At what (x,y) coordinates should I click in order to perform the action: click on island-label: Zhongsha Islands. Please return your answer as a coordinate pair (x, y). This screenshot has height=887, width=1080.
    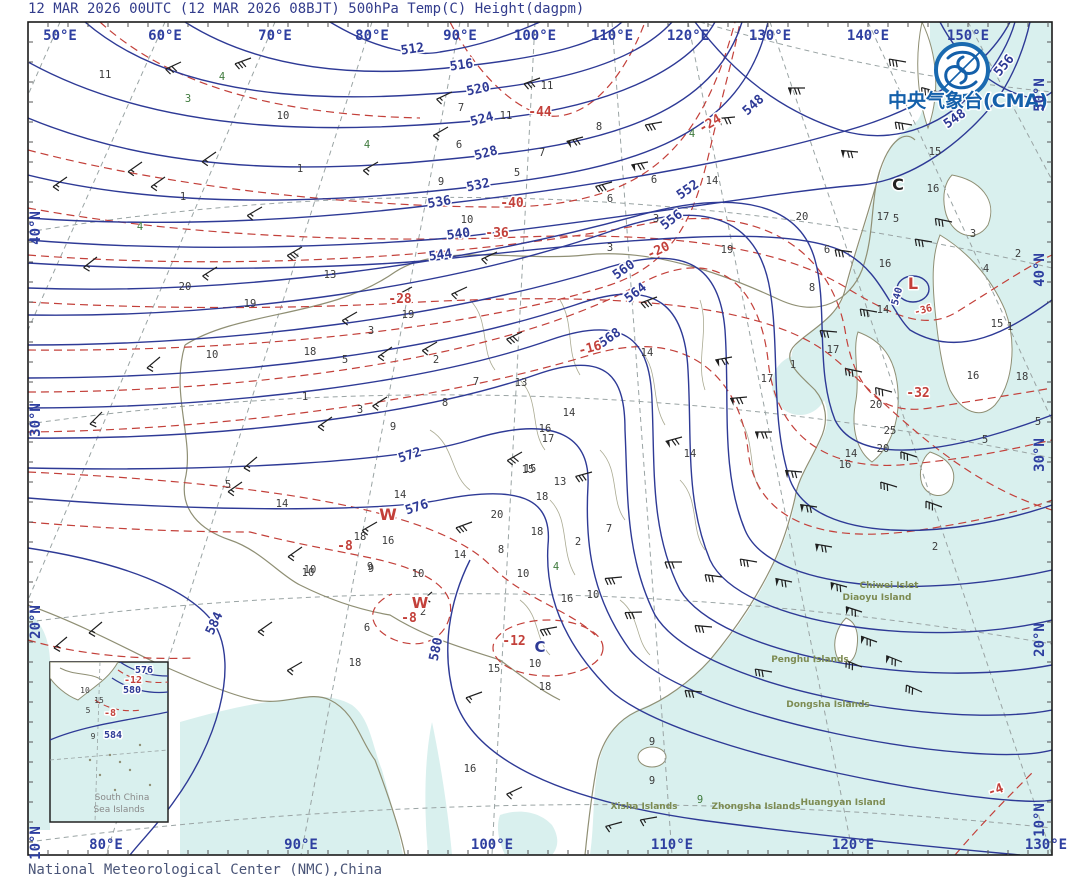
    Looking at the image, I should click on (755, 807).